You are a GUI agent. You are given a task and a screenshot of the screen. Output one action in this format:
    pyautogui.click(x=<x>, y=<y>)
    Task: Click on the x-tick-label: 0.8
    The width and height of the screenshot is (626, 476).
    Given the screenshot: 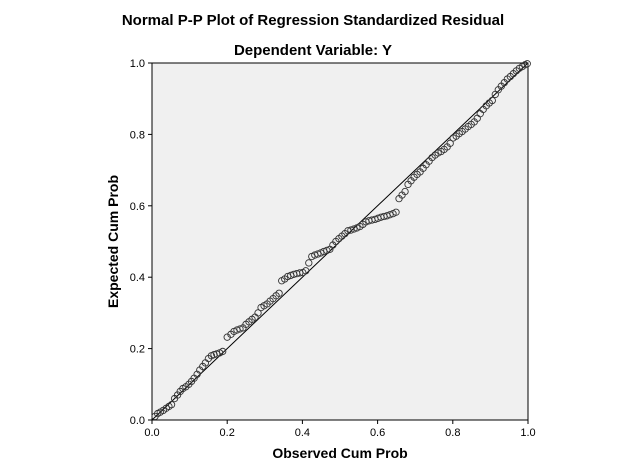 What is the action you would take?
    pyautogui.click(x=452, y=433)
    